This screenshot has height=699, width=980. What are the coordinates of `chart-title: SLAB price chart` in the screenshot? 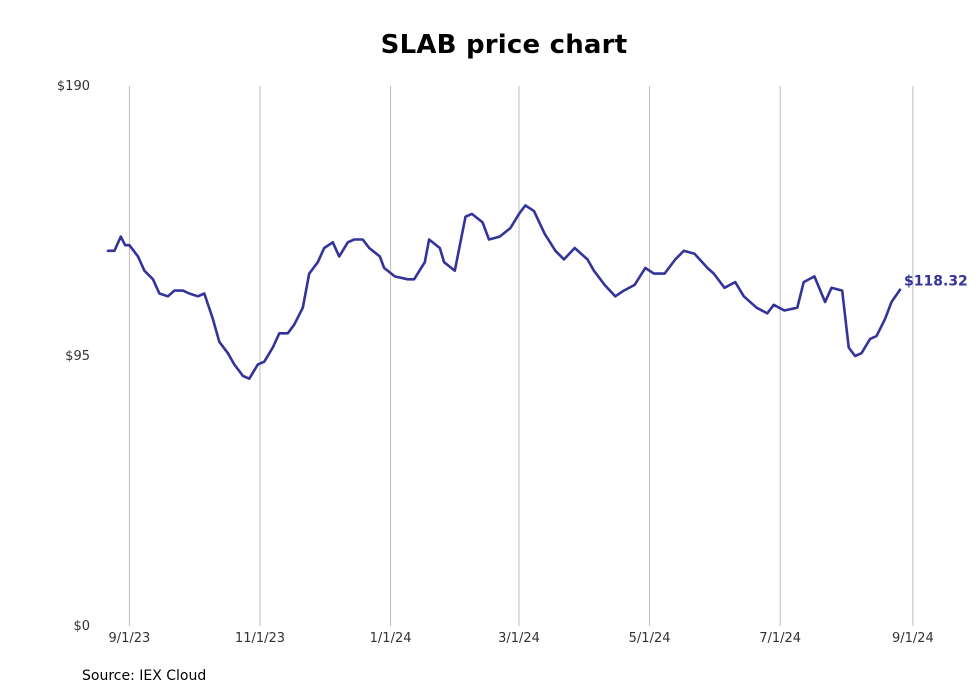 It's located at (504, 45).